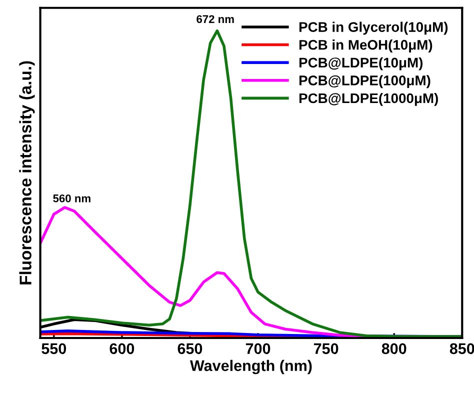 This screenshot has width=474, height=393. Describe the element at coordinates (368, 99) in the screenshot. I see `legend-label: PCB@LDPE(1000μM)` at that location.